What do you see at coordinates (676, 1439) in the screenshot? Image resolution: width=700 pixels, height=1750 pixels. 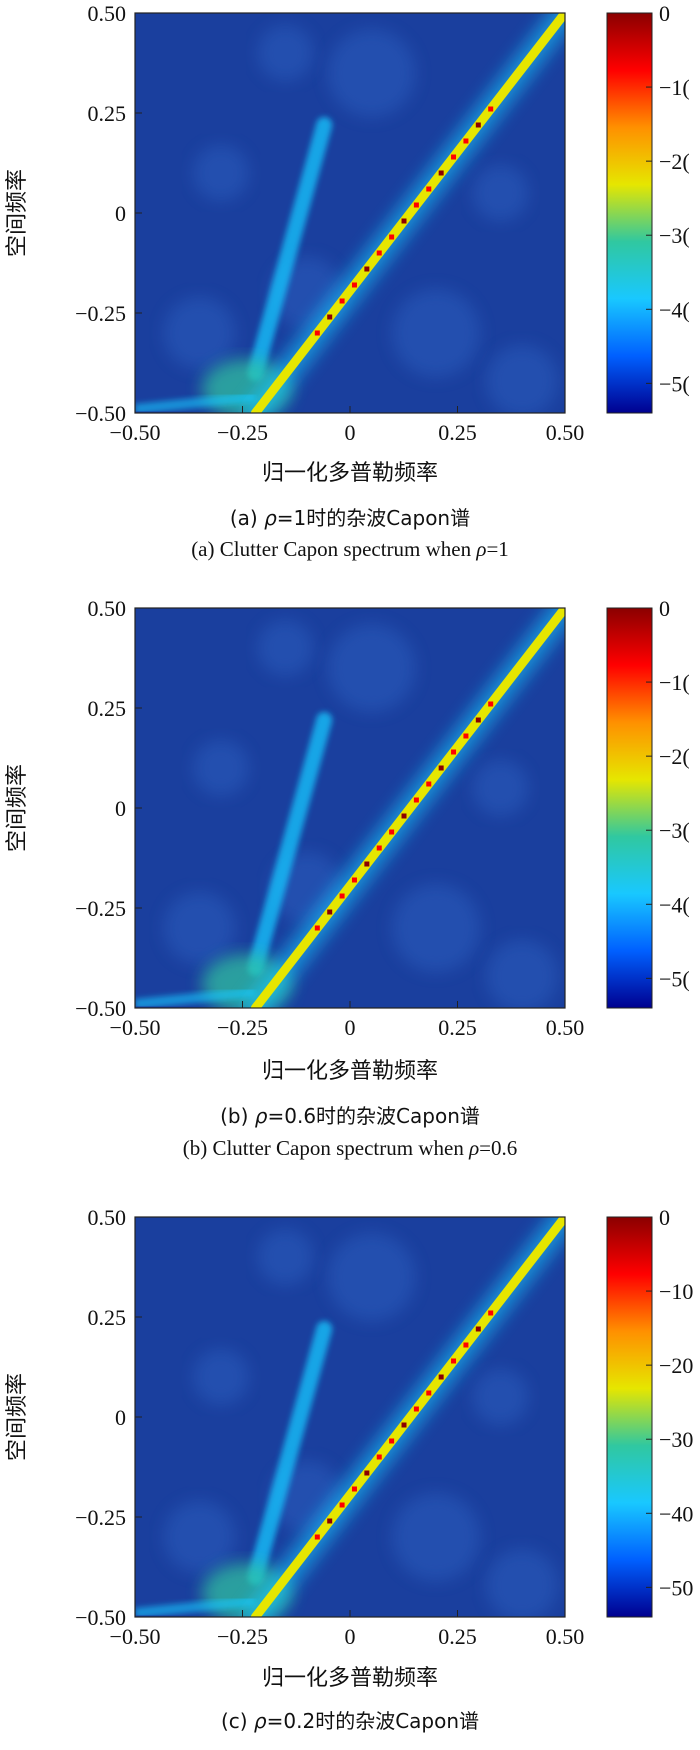 I see `colorbar-tick-label: −30` at bounding box center [676, 1439].